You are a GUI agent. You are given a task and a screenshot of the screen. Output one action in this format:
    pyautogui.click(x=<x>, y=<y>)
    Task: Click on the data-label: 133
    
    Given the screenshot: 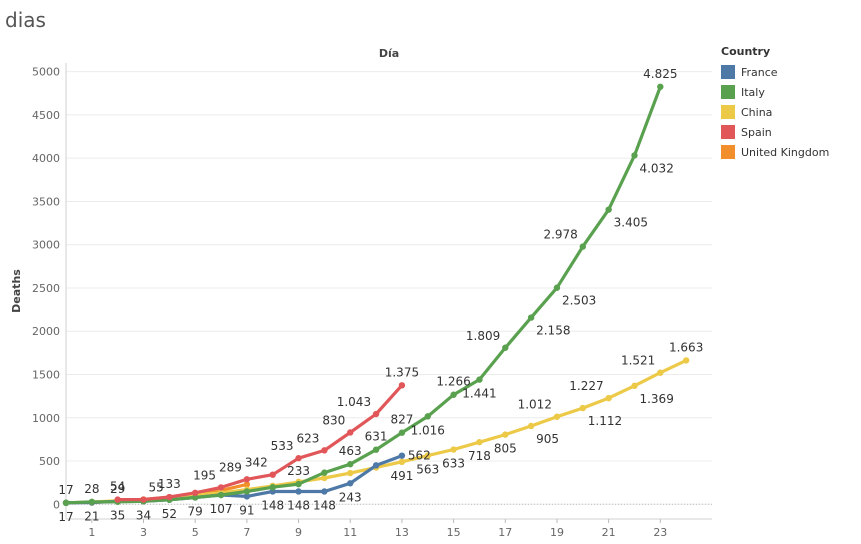 What is the action you would take?
    pyautogui.click(x=169, y=484)
    